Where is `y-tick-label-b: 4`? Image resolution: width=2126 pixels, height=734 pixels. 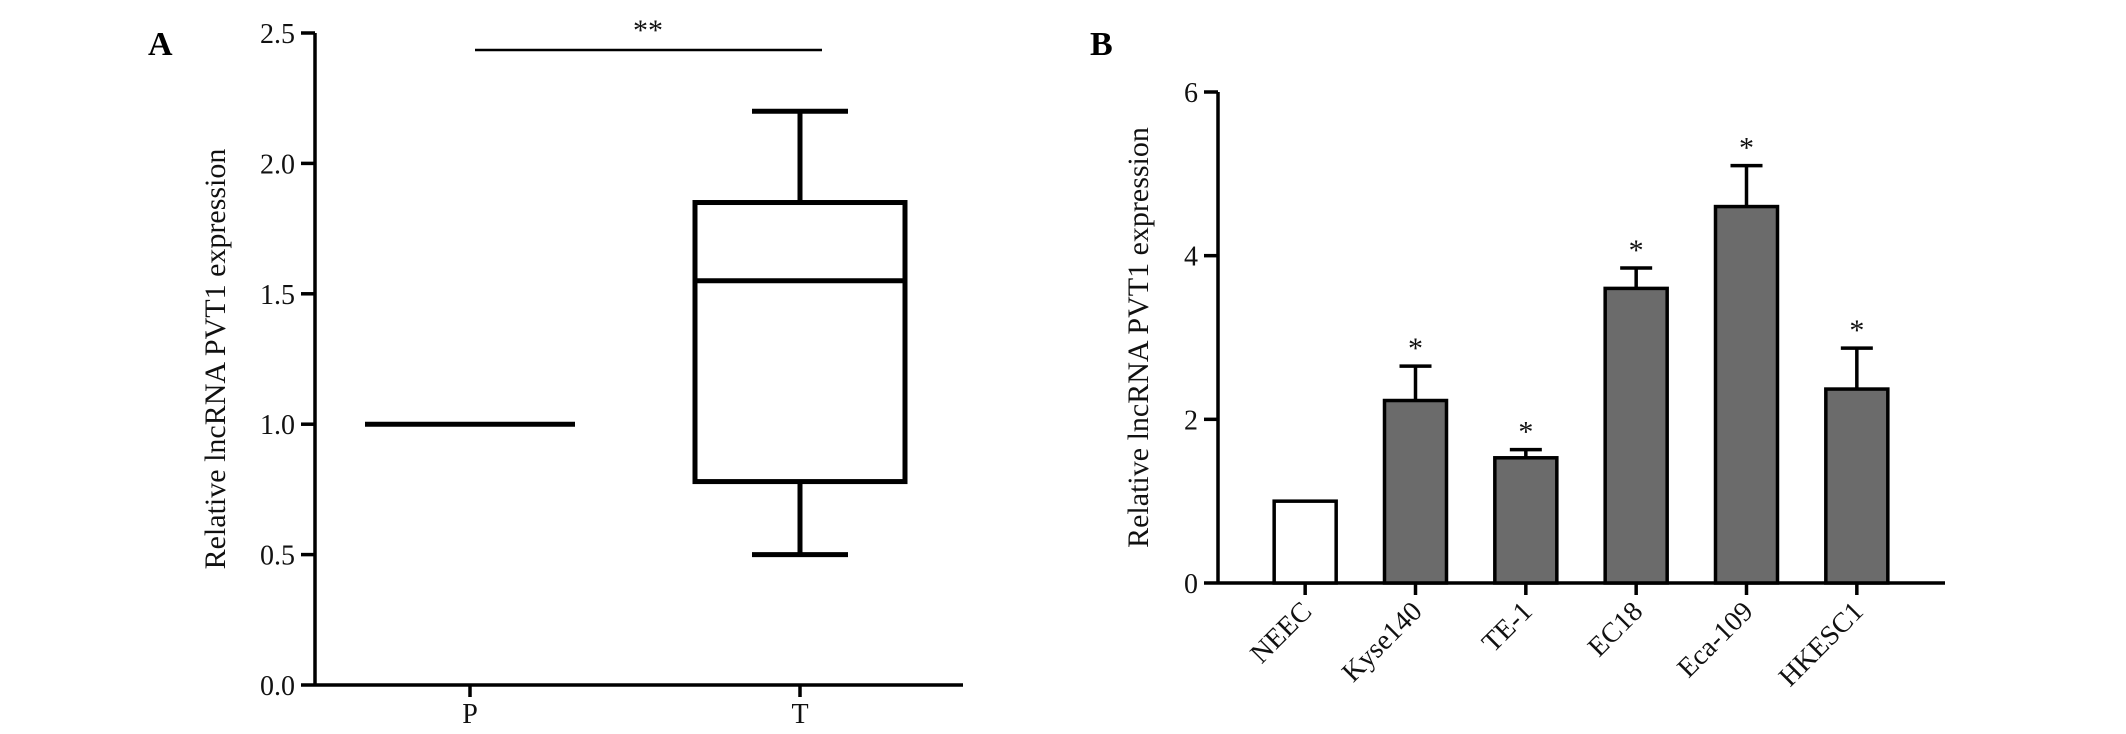
y-tick-label-b: 4 is located at coordinates (1191, 257).